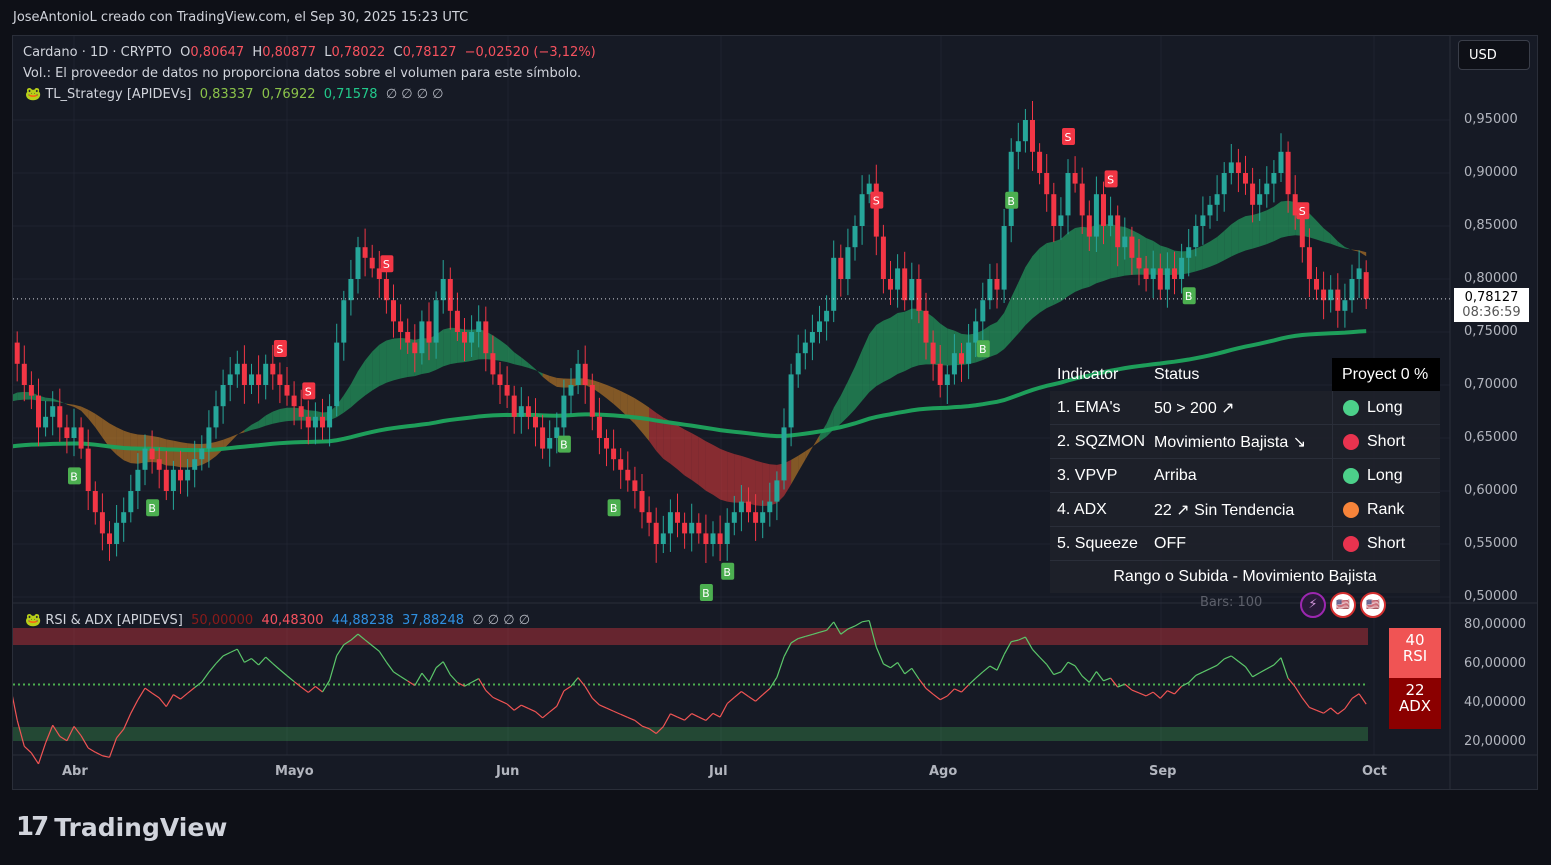 The height and width of the screenshot is (865, 1551). What do you see at coordinates (1386, 509) in the screenshot?
I see `row-signal: Rank` at bounding box center [1386, 509].